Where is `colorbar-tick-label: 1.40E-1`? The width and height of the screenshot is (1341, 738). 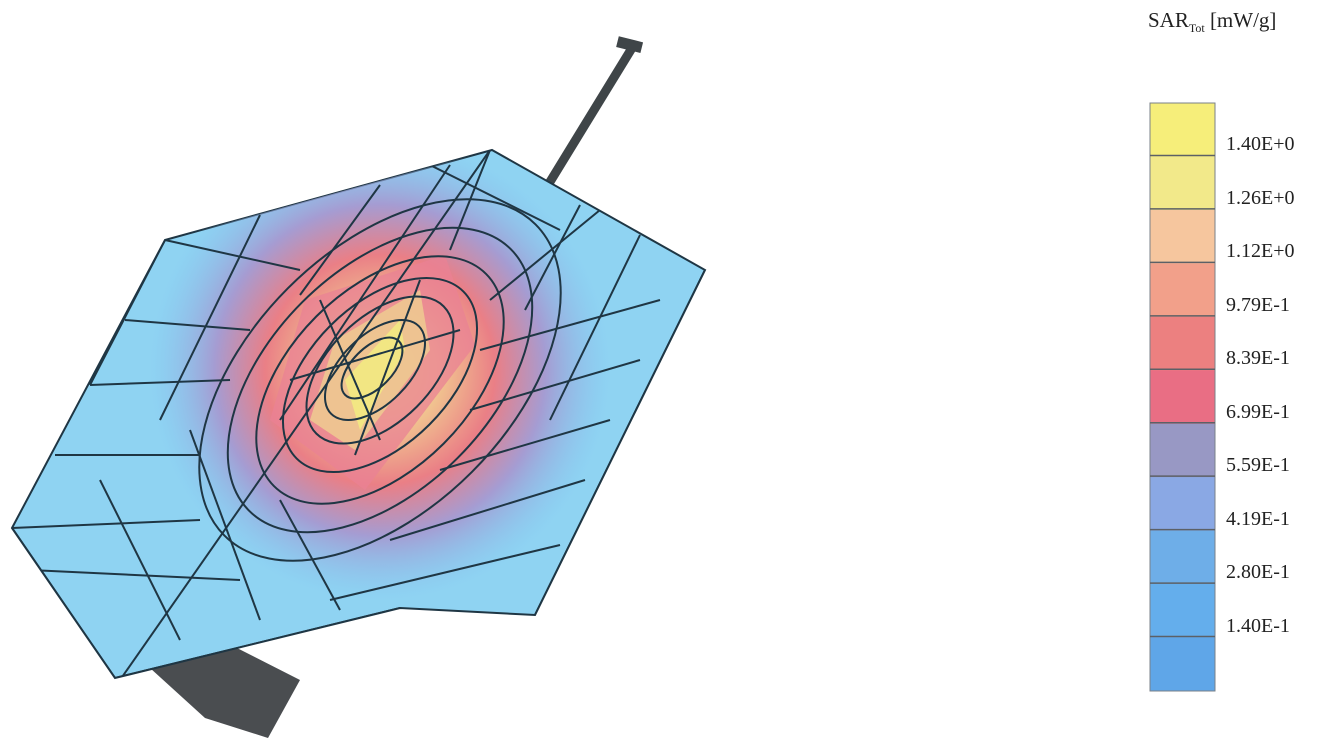 colorbar-tick-label: 1.40E-1 is located at coordinates (1258, 625).